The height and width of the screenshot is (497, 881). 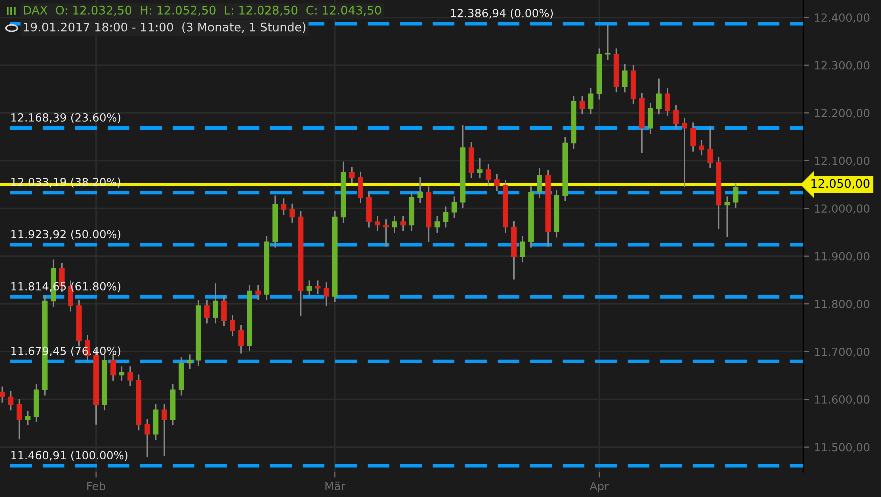 What do you see at coordinates (165, 28) in the screenshot?
I see `annotation: 19.01.2017 18:00 - 11:00 (3 Monate, 1 Stunde)` at bounding box center [165, 28].